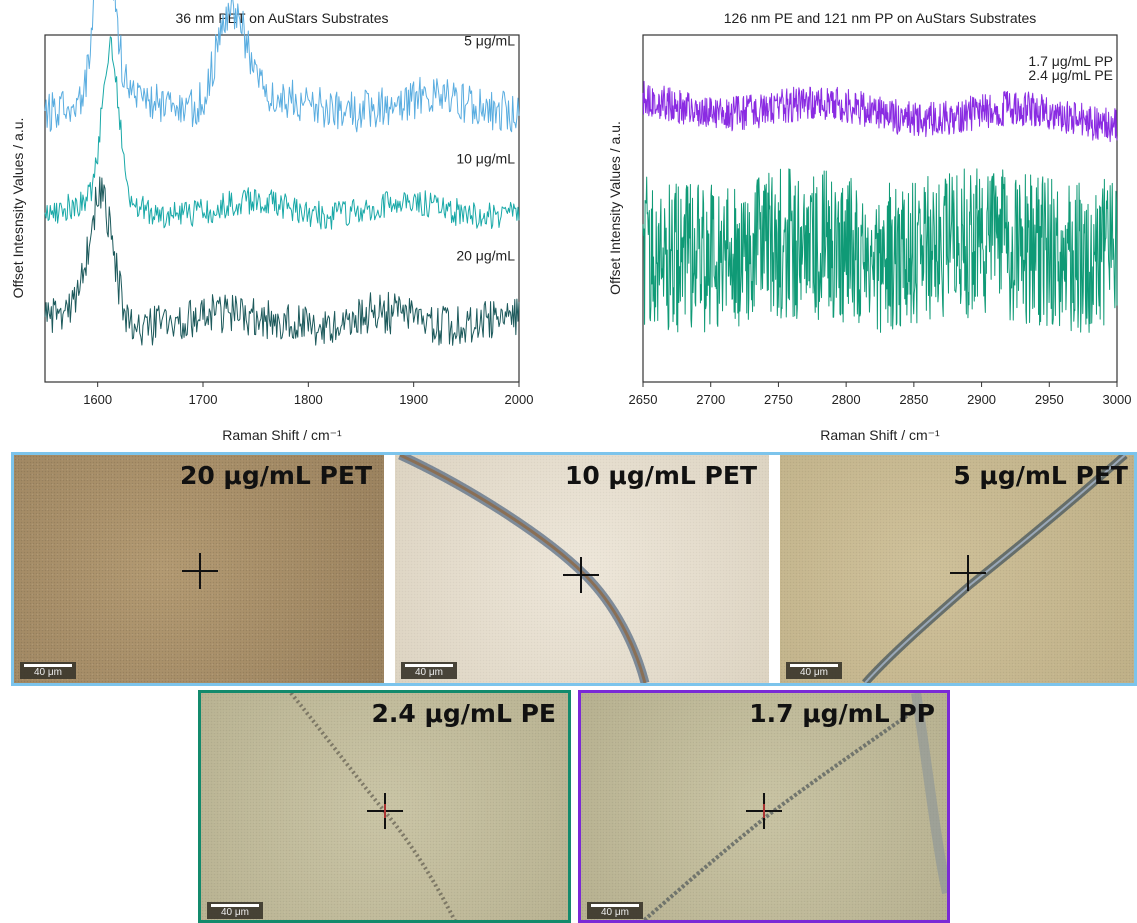  Describe the element at coordinates (1040, 475) in the screenshot. I see `micrograph-label: 5 μg/mL PET` at that location.